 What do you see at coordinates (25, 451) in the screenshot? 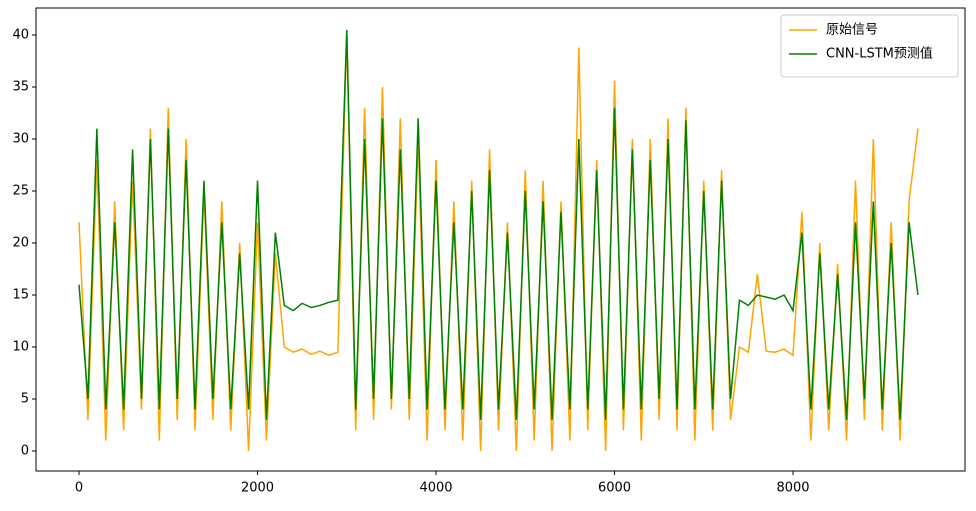
I see `y-tick-label: 0` at bounding box center [25, 451].